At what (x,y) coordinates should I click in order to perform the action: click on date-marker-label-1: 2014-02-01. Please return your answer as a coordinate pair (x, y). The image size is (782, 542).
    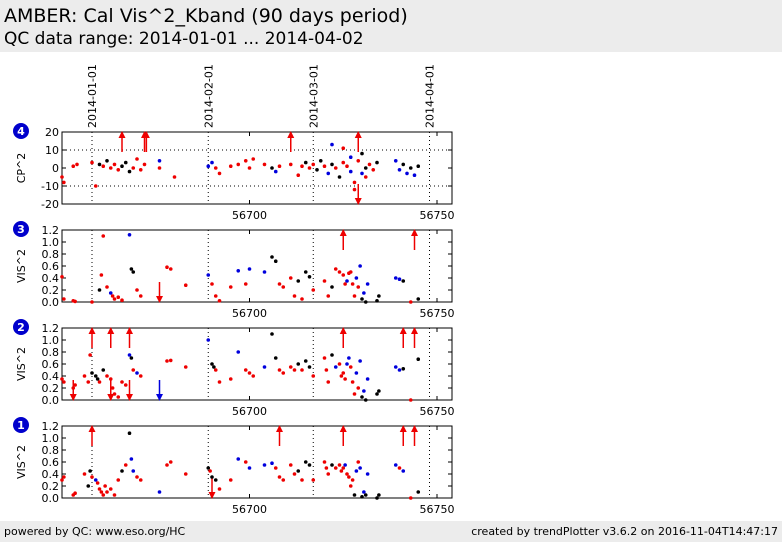
    Looking at the image, I should click on (208, 96).